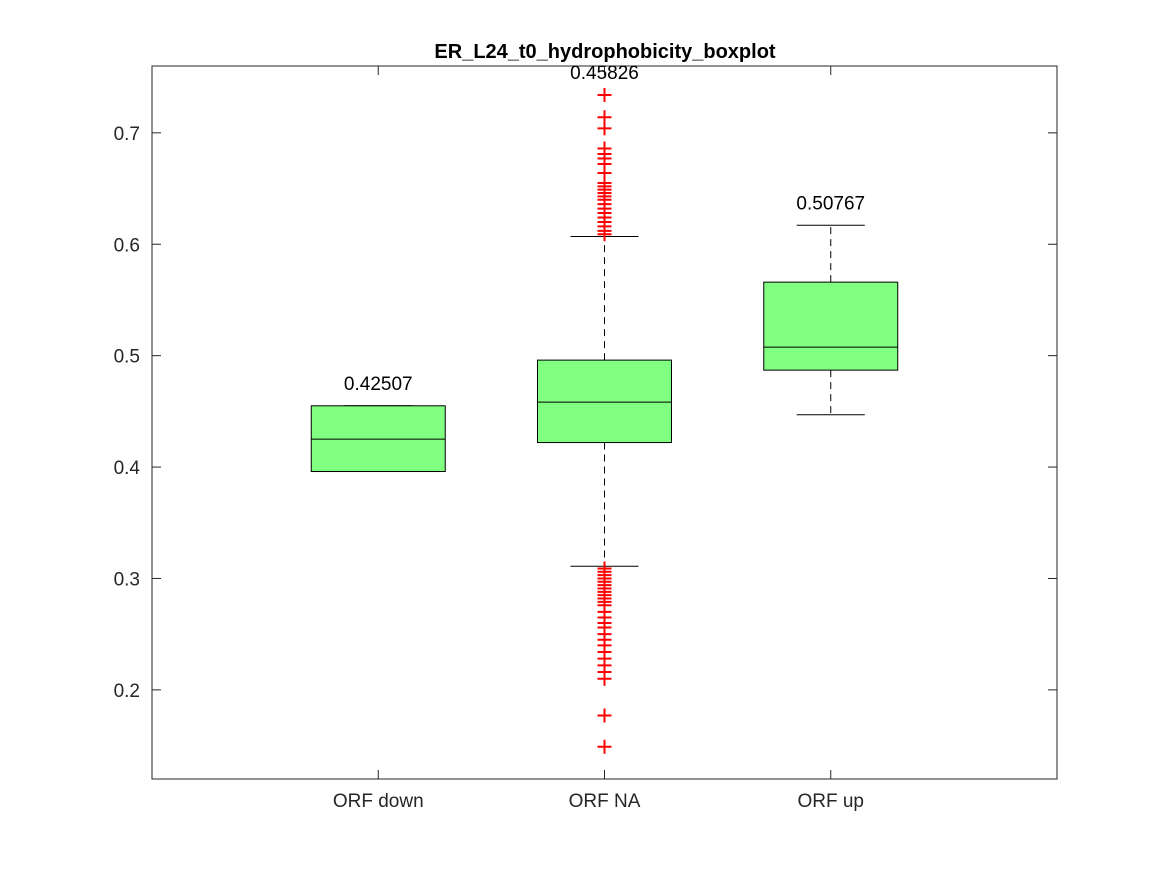  I want to click on y-tick-label: 0.2, so click(127, 691).